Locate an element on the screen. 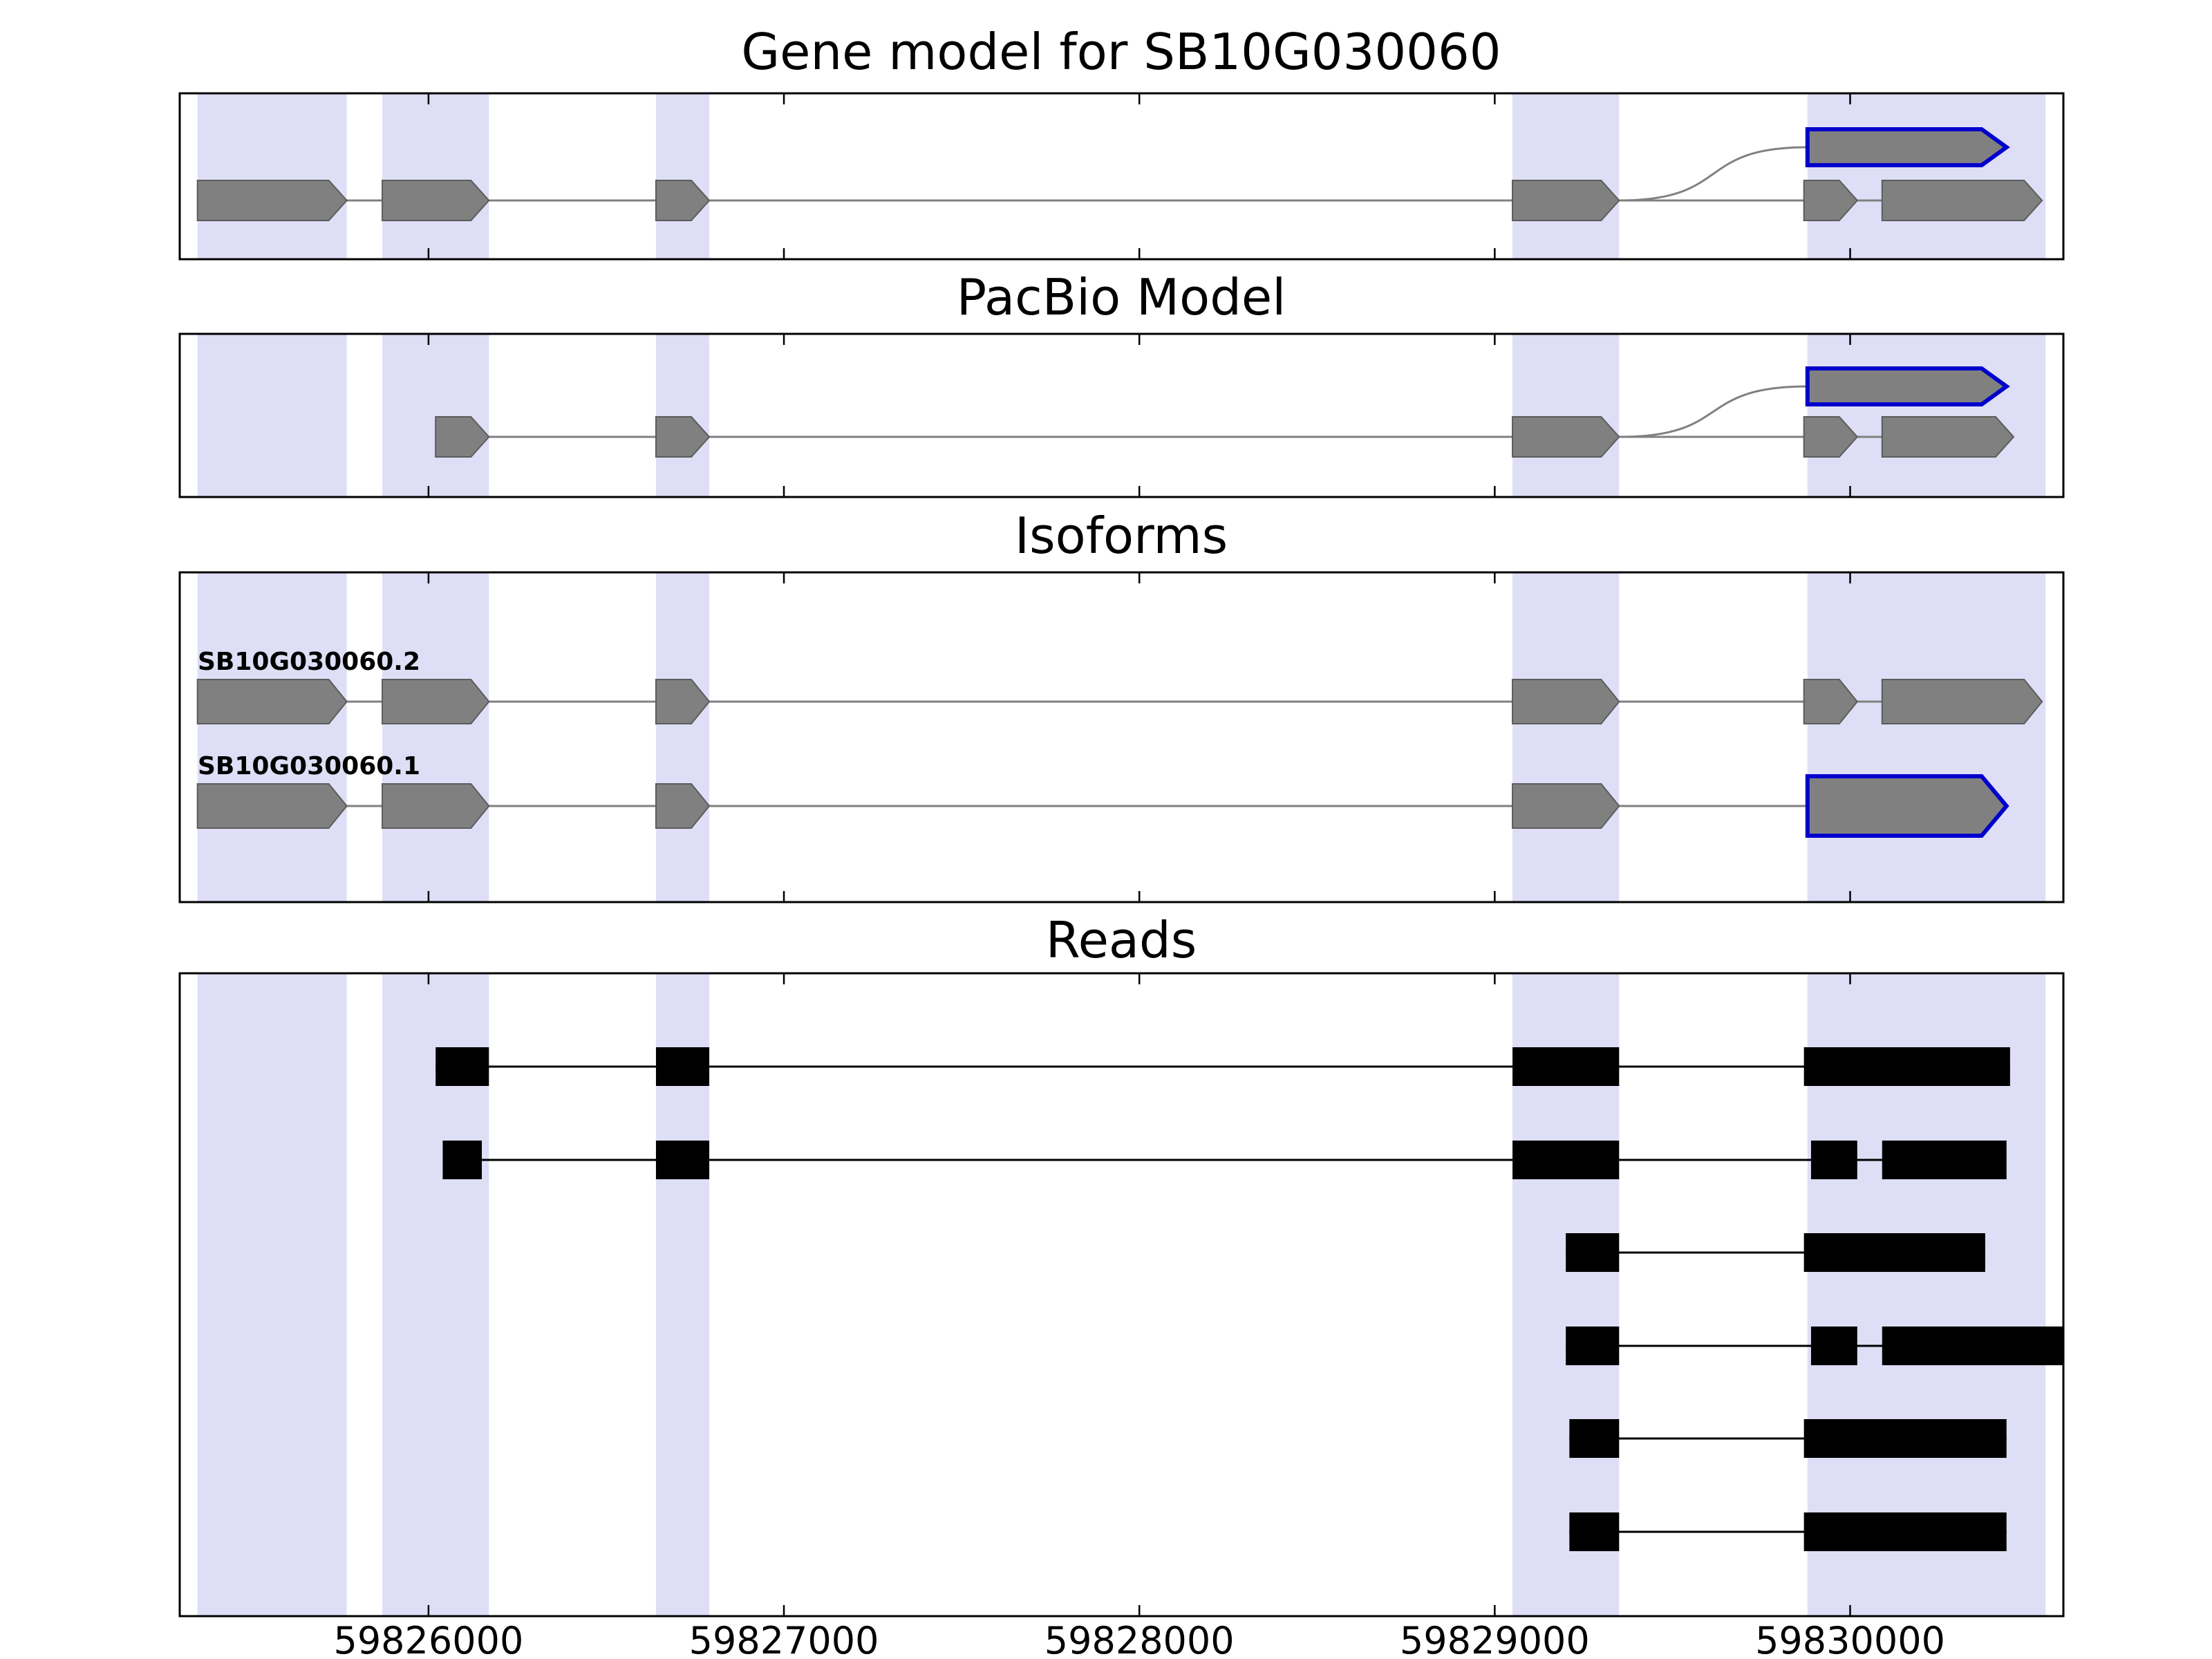 The height and width of the screenshot is (1659, 2212). panel-title-isoforms: Isoforms is located at coordinates (1121, 536).